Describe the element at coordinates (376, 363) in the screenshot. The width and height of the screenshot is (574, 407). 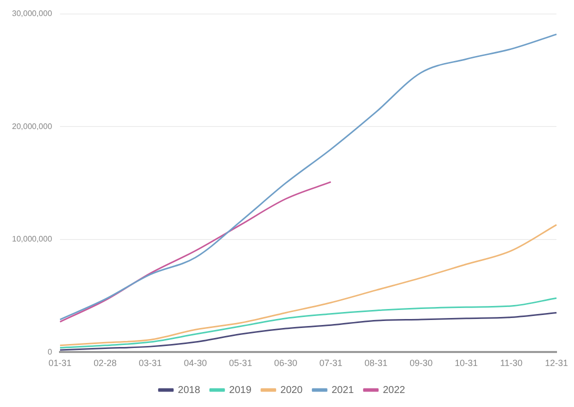
I see `x-tick-label: 08-31` at that location.